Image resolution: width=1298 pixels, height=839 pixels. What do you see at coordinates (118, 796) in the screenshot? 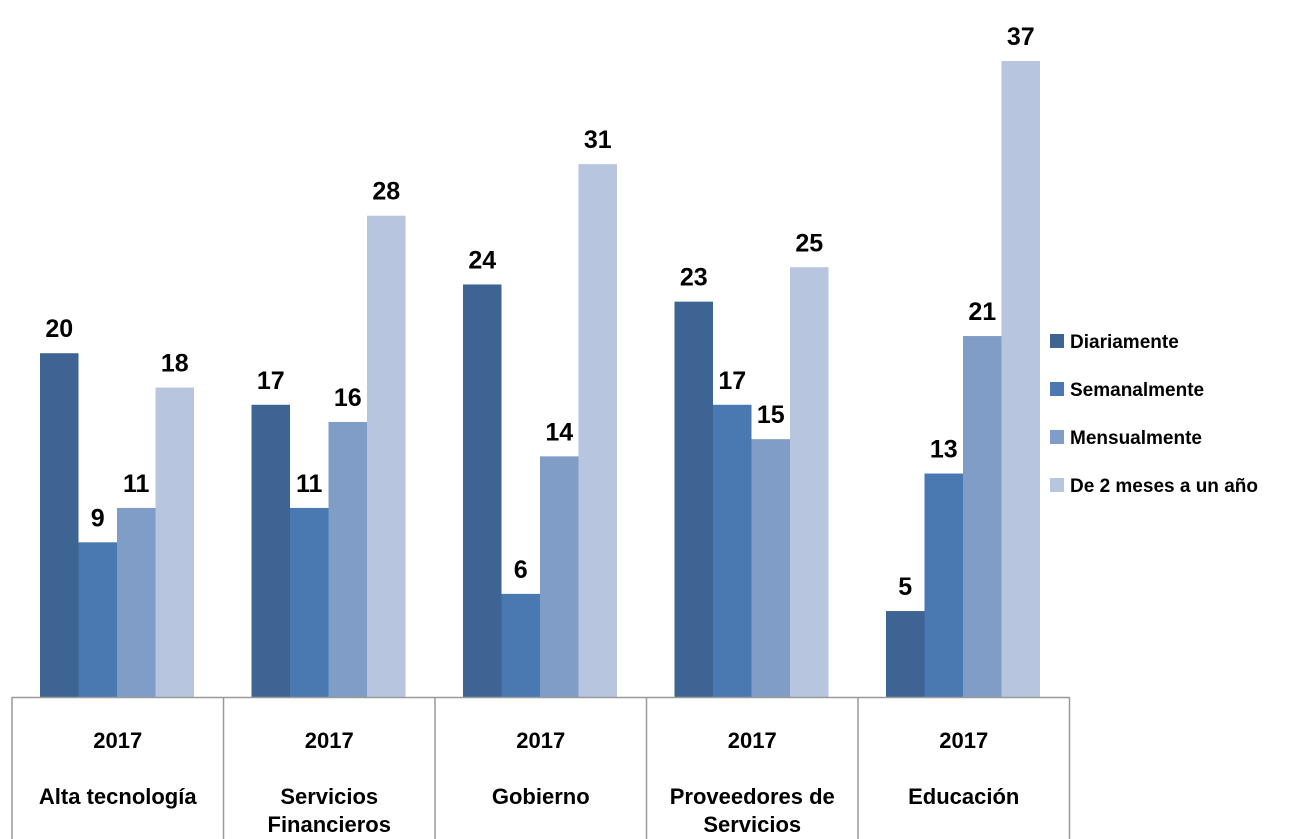
I see `category-name-label: Alta tecnología` at bounding box center [118, 796].